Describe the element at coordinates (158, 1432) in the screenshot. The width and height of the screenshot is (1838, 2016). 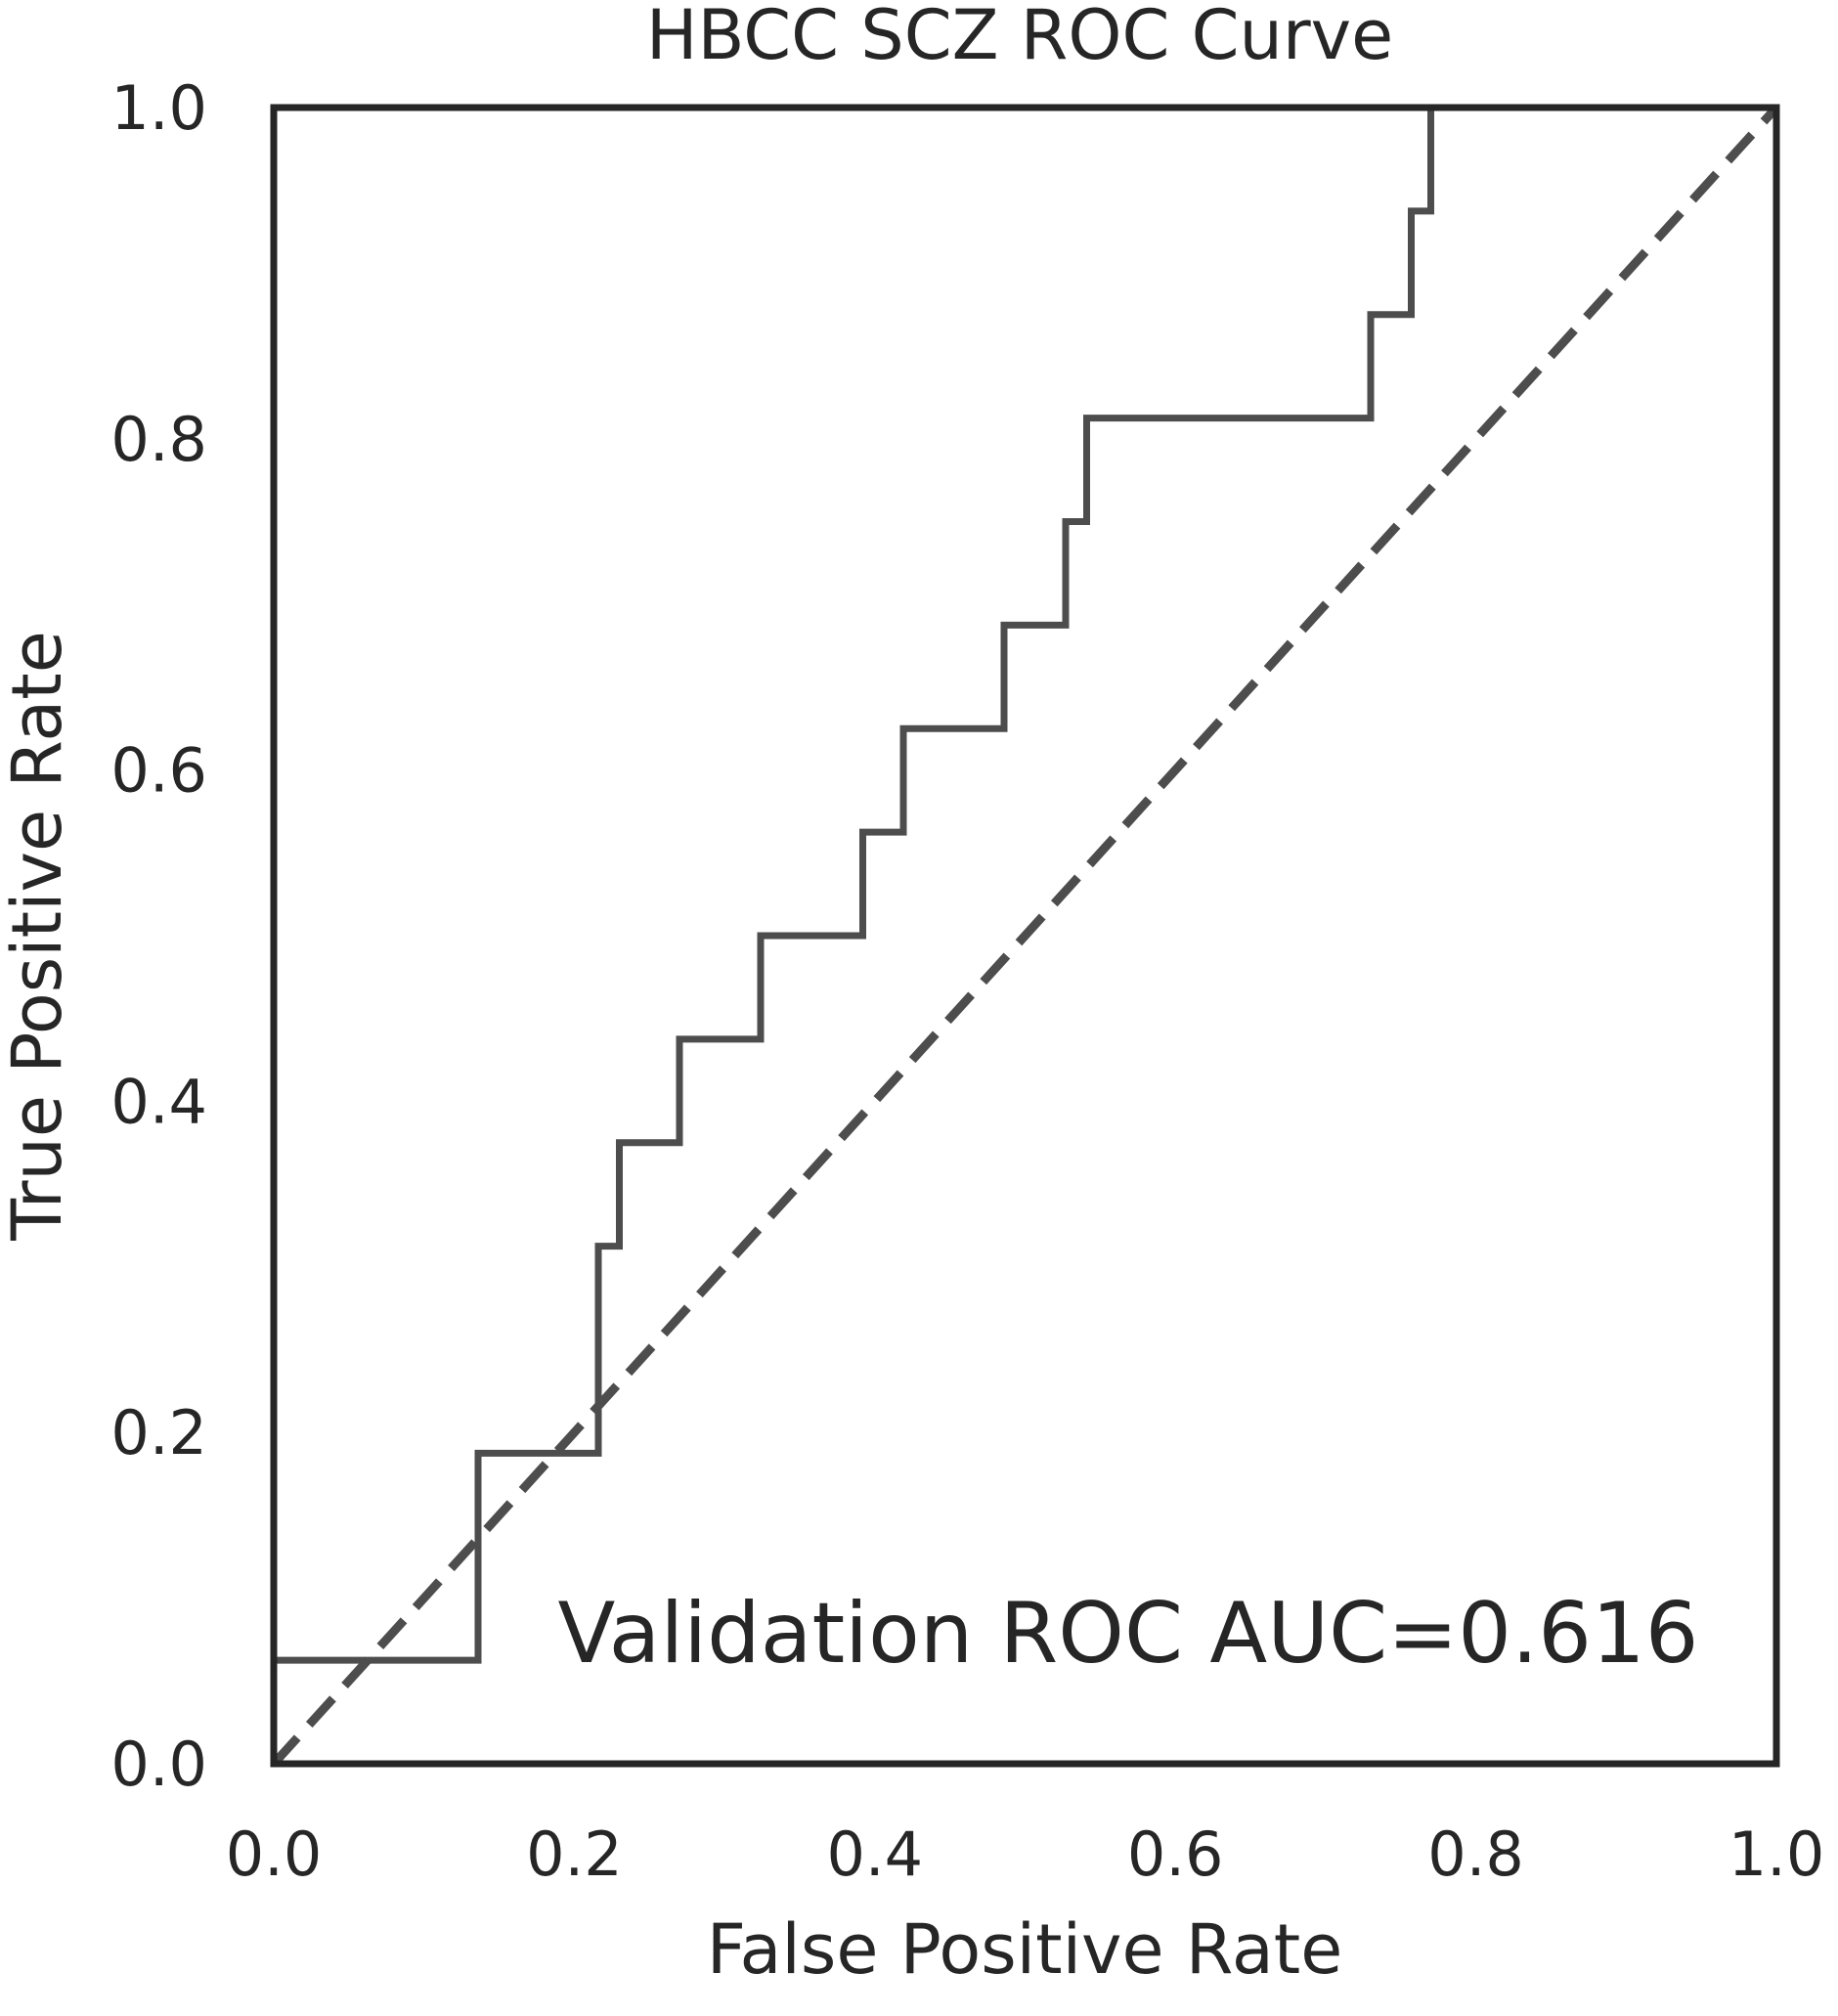
I see `y-tick-label: 0.2` at that location.